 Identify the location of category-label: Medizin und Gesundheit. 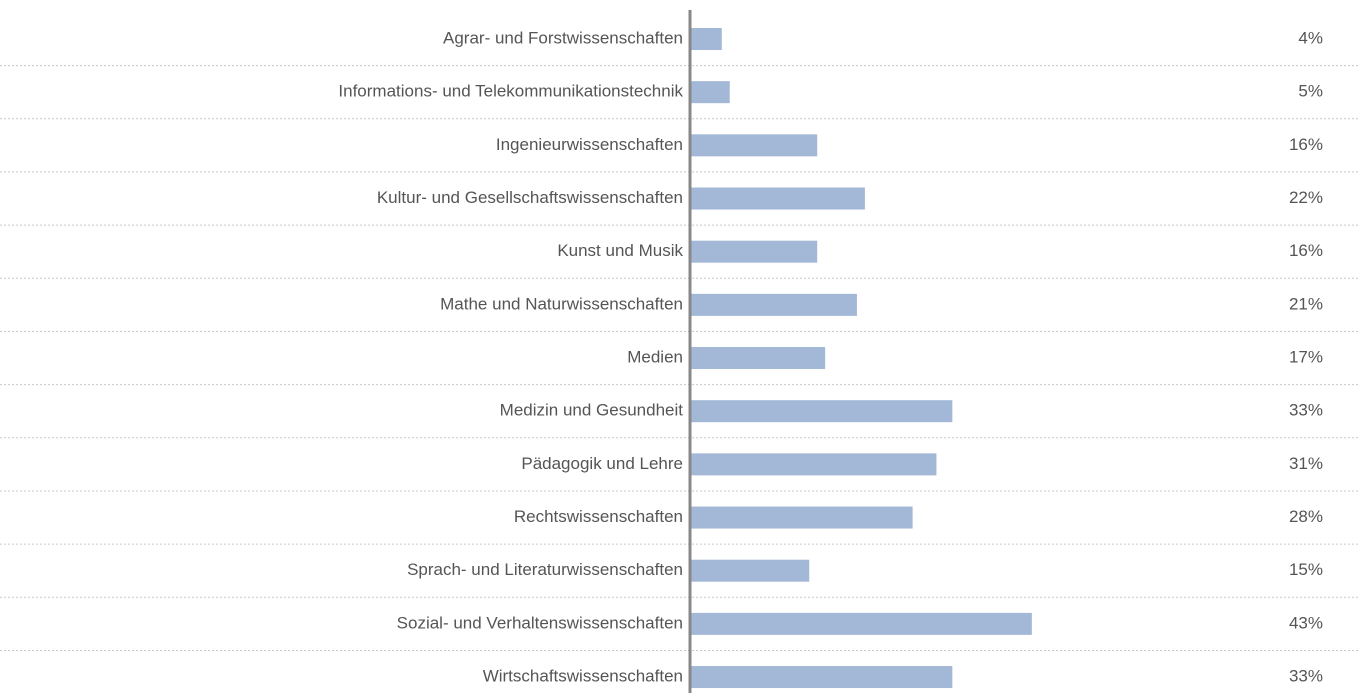
(592, 410).